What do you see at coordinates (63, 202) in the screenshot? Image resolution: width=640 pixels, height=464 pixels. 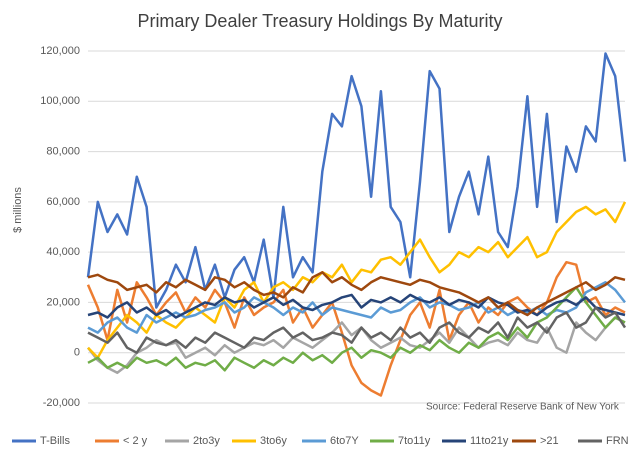 I see `y-tick-label: 60,000` at bounding box center [63, 202].